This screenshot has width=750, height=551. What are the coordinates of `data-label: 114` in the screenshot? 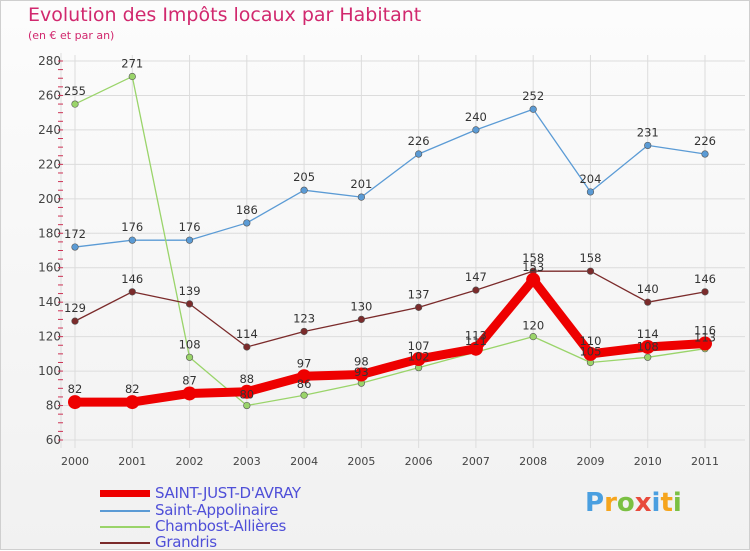 It's located at (247, 334).